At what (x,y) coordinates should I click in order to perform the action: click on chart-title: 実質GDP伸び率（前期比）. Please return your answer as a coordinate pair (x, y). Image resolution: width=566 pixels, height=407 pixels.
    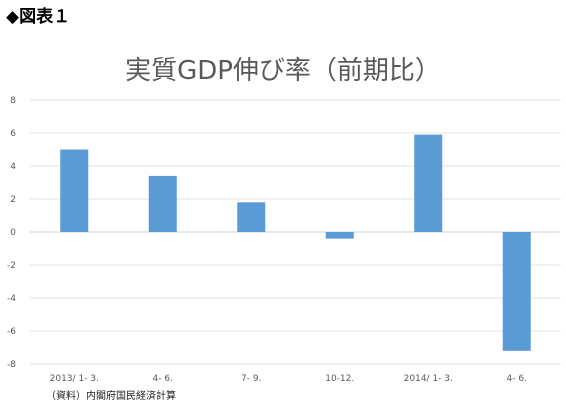
    Looking at the image, I should click on (283, 71).